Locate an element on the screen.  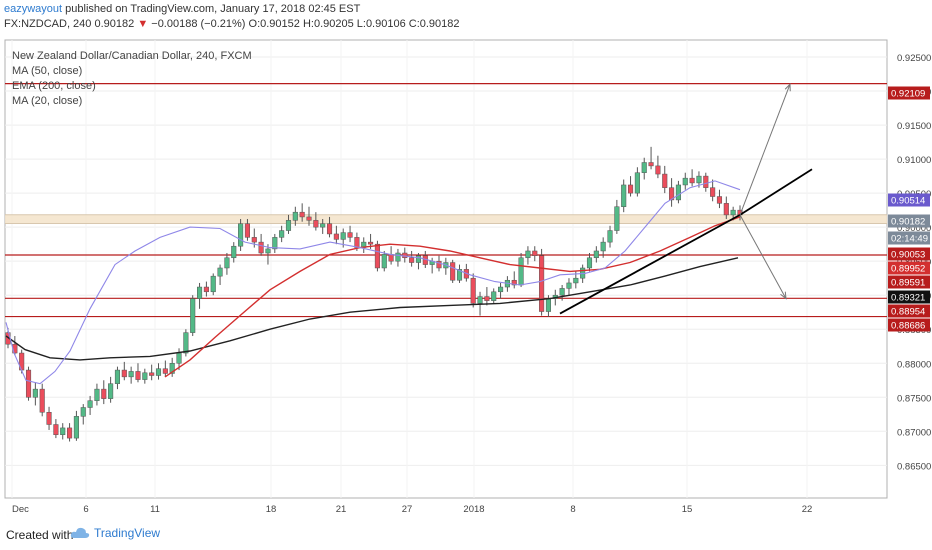
x-tick-label: 11 is located at coordinates (155, 509).